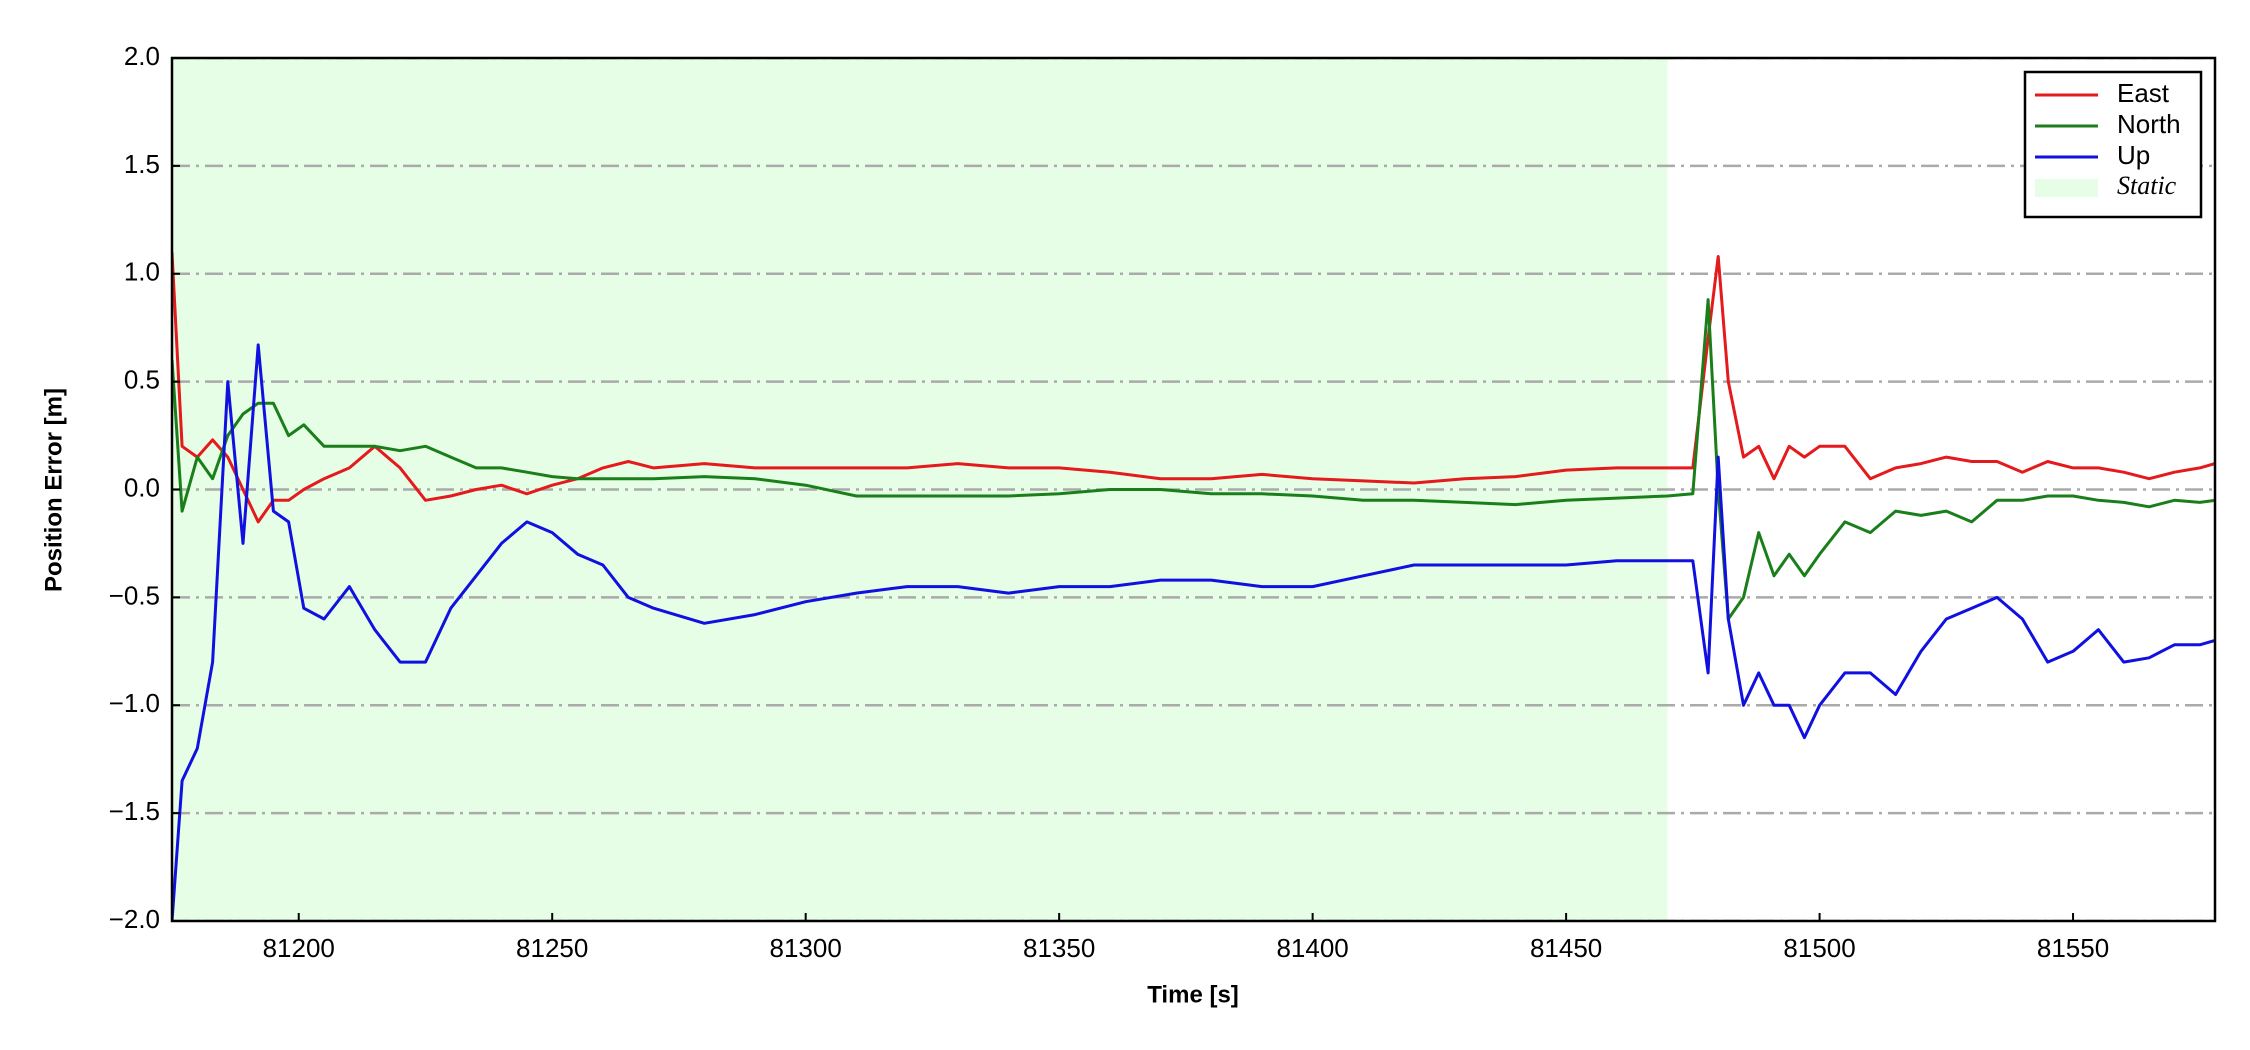 The width and height of the screenshot is (2250, 1050). Describe the element at coordinates (1566, 948) in the screenshot. I see `x-tick-label: 81450` at that location.